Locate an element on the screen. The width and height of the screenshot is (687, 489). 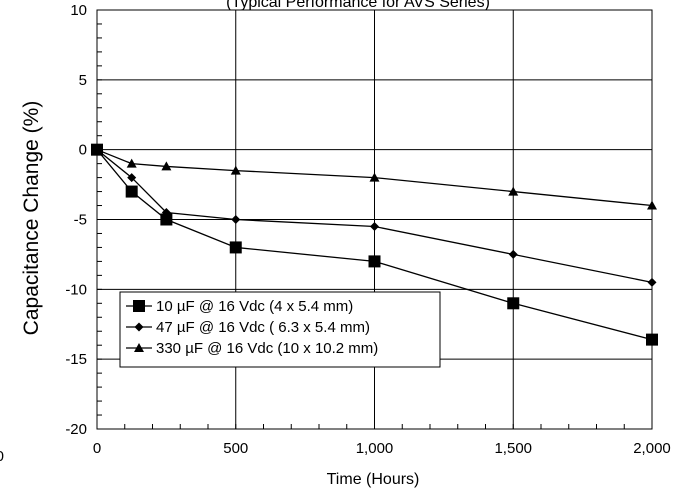
legend-item: 47 µF @ 16 Vdc ( 6.3 x 5.4 mm) is located at coordinates (248, 327).